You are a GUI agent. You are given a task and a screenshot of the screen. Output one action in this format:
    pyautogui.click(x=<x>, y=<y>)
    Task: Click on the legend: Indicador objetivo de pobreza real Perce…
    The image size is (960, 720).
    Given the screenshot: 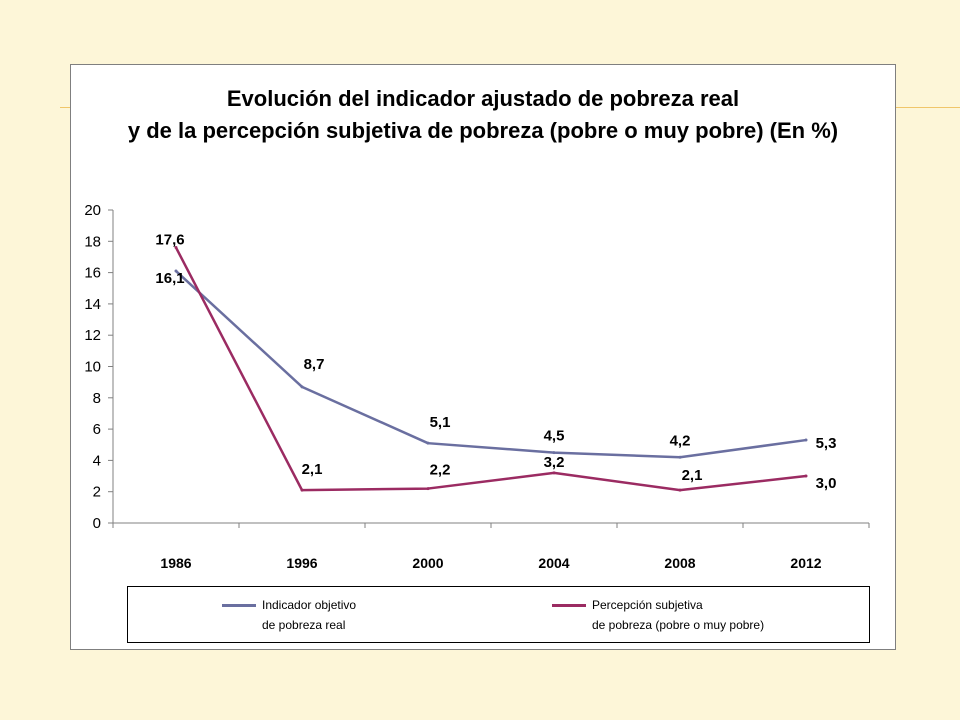 What is the action you would take?
    pyautogui.click(x=498, y=614)
    